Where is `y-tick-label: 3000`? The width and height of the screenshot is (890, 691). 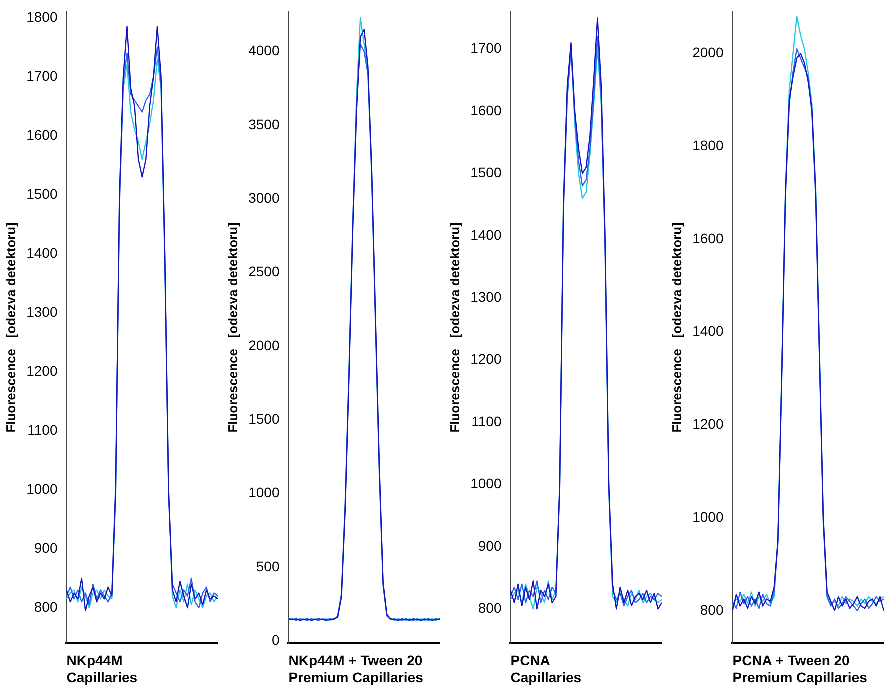 y-tick-label: 3000 is located at coordinates (264, 198).